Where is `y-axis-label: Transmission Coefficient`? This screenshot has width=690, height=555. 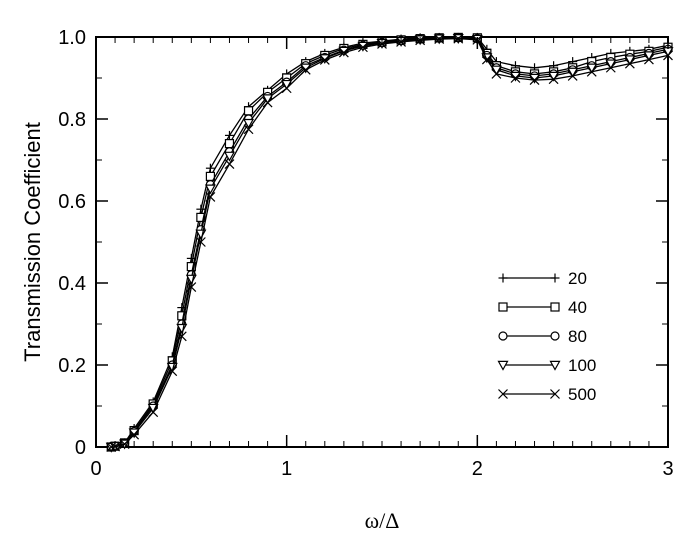
y-axis-label: Transmission Coefficient is located at coordinates (32, 242).